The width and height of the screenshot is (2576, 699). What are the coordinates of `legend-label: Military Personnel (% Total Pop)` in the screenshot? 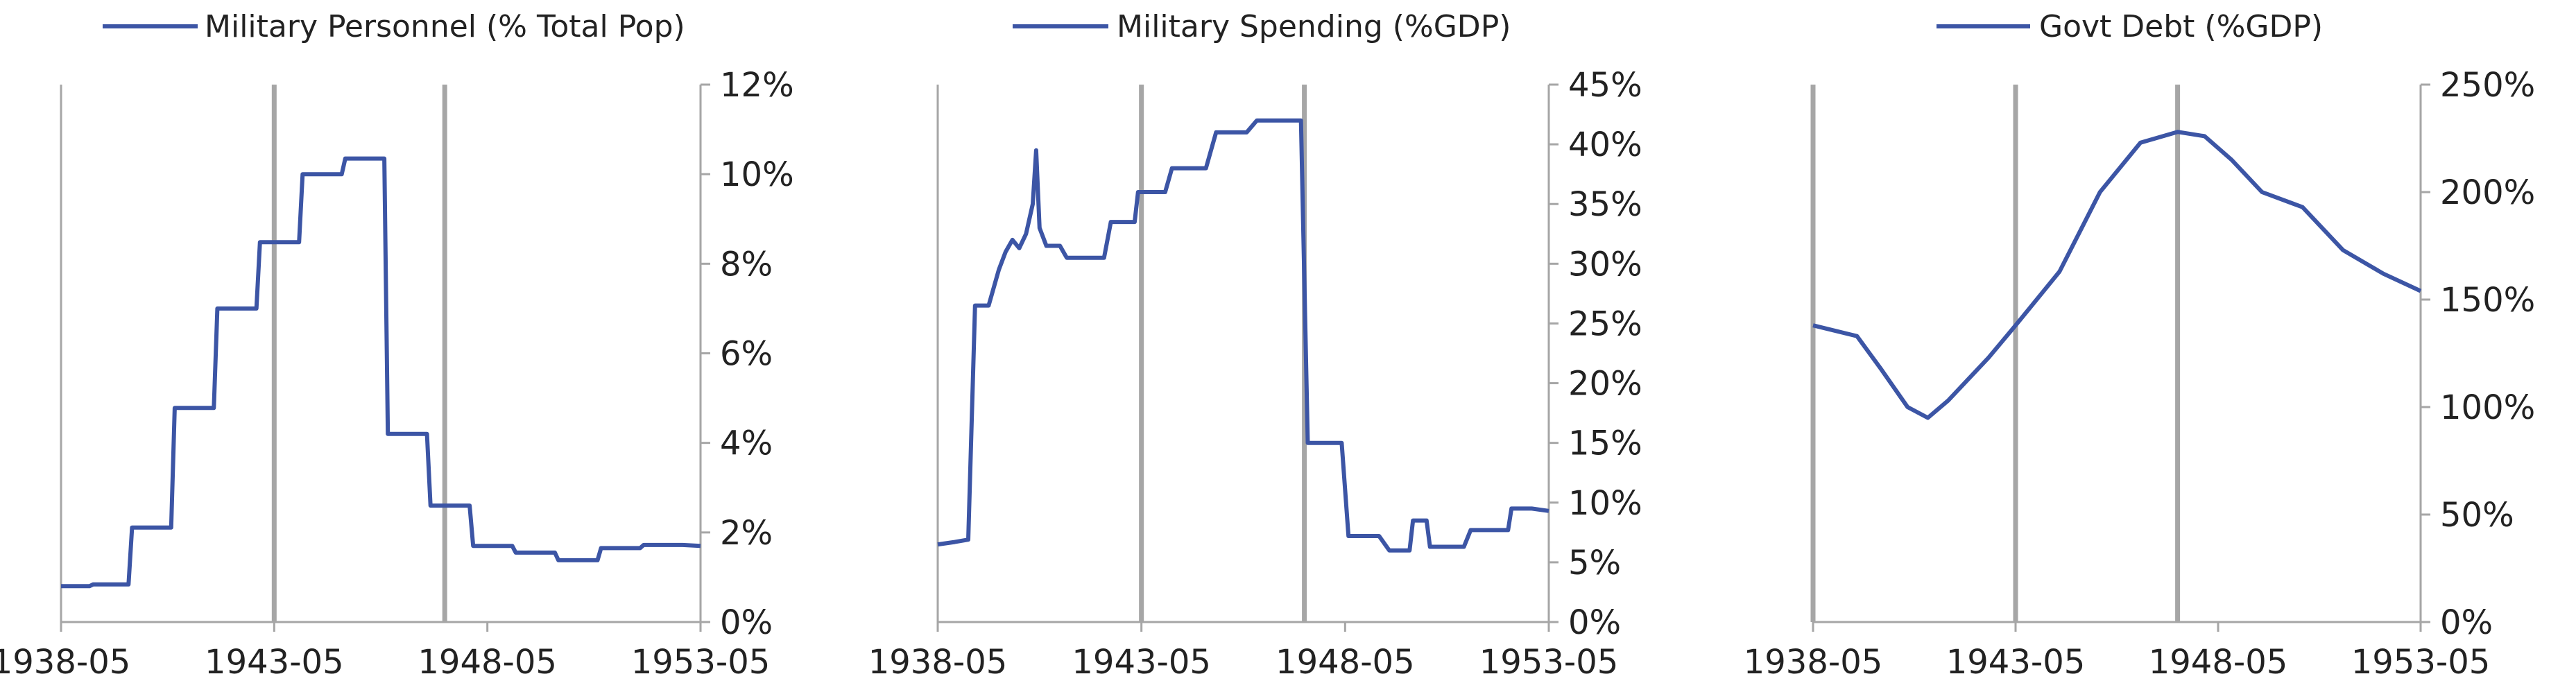 It's located at (445, 26).